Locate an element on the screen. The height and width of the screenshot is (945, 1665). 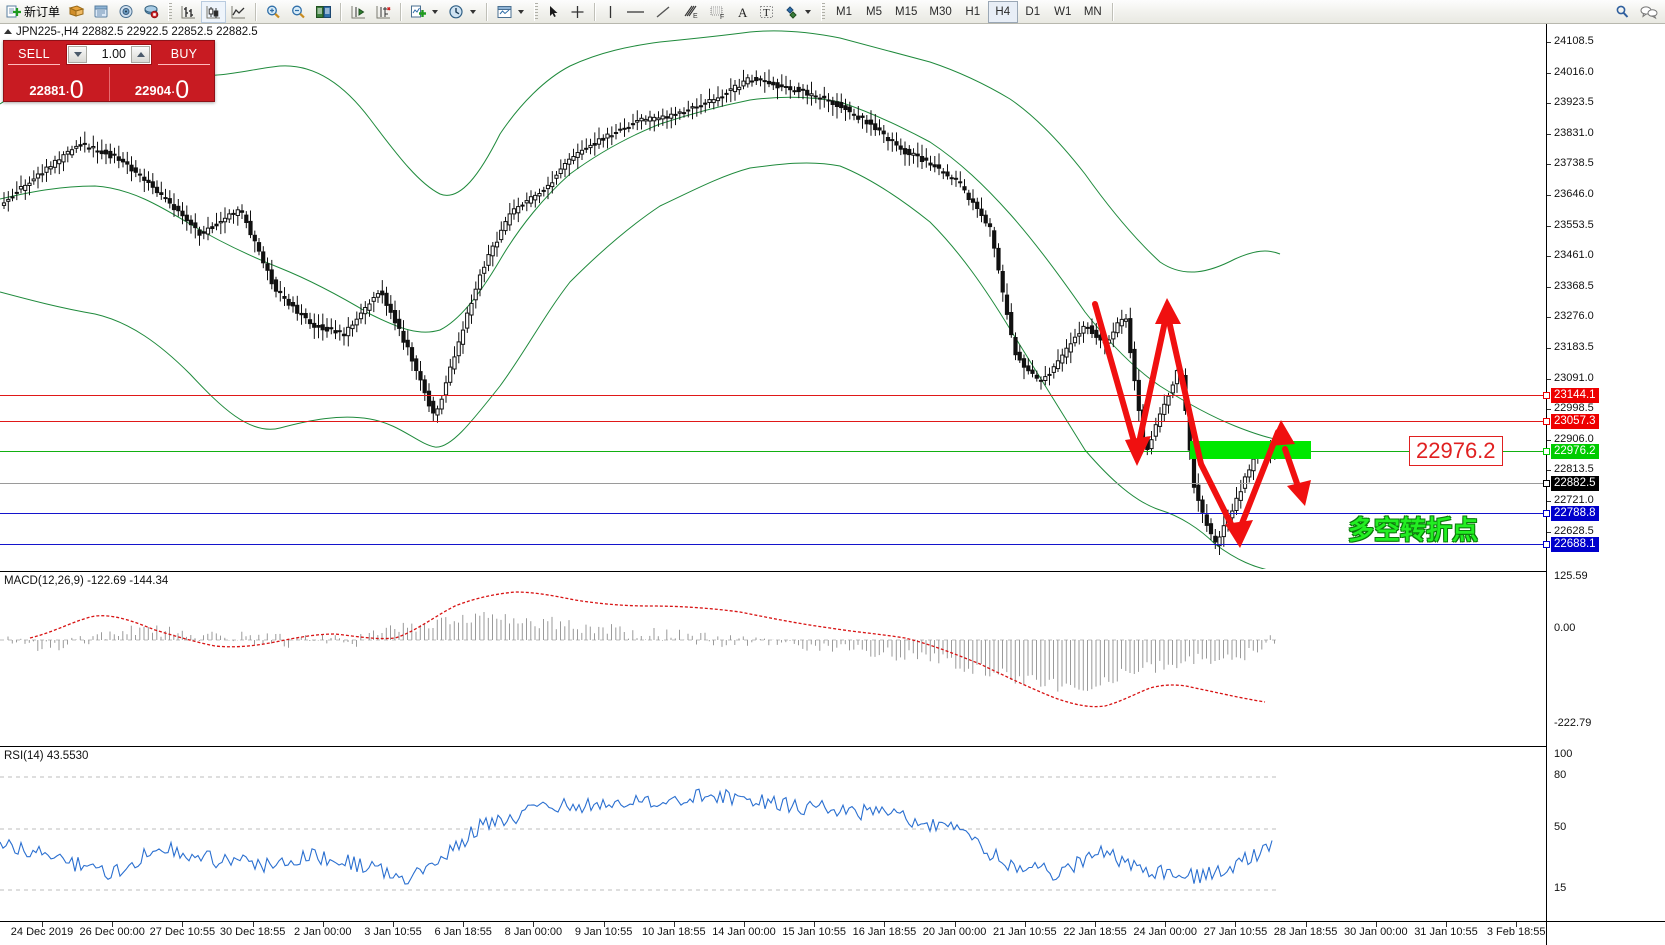
equidistant-channel-button: F is located at coordinates (717, 12).